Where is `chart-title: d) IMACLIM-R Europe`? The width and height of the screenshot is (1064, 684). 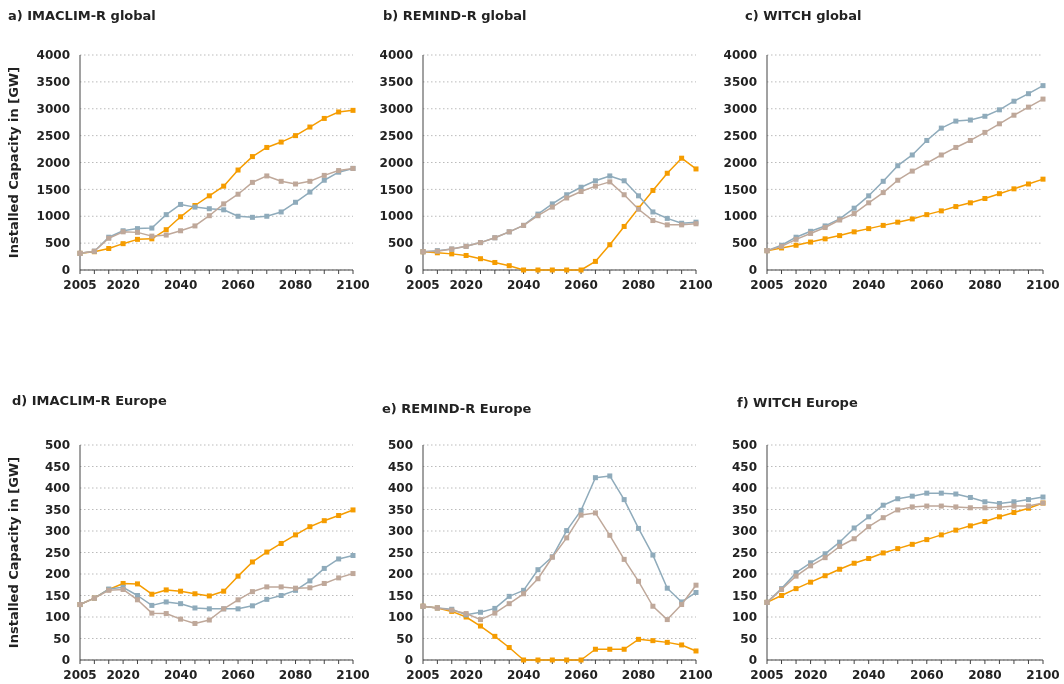 chart-title: d) IMACLIM-R Europe is located at coordinates (89, 400).